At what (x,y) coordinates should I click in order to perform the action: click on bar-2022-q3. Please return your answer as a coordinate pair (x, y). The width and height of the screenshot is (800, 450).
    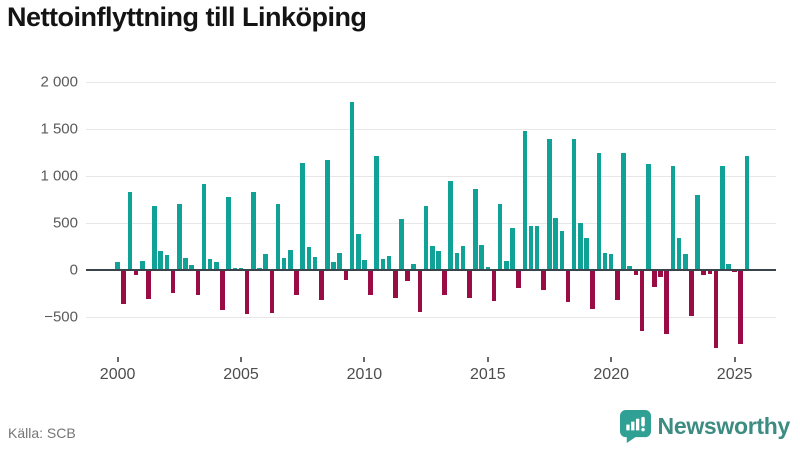
    Looking at the image, I should click on (673, 218).